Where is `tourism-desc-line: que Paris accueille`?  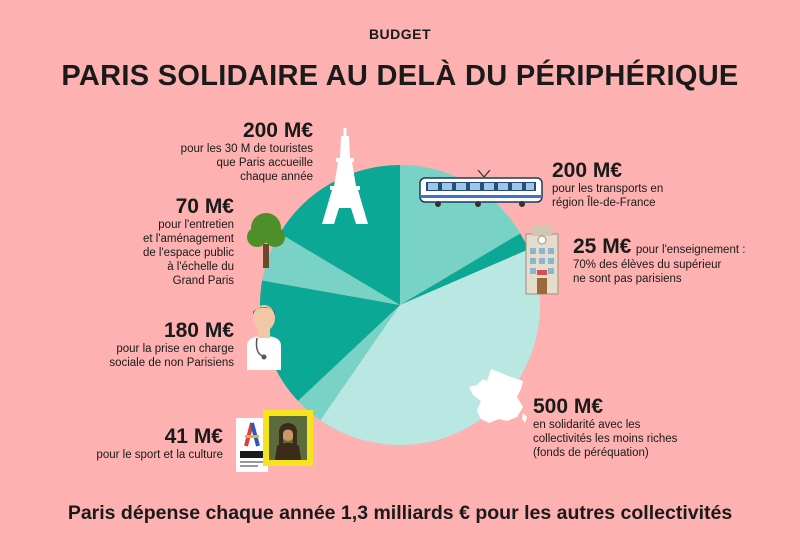
tourism-desc-line: que Paris accueille is located at coordinates (264, 163).